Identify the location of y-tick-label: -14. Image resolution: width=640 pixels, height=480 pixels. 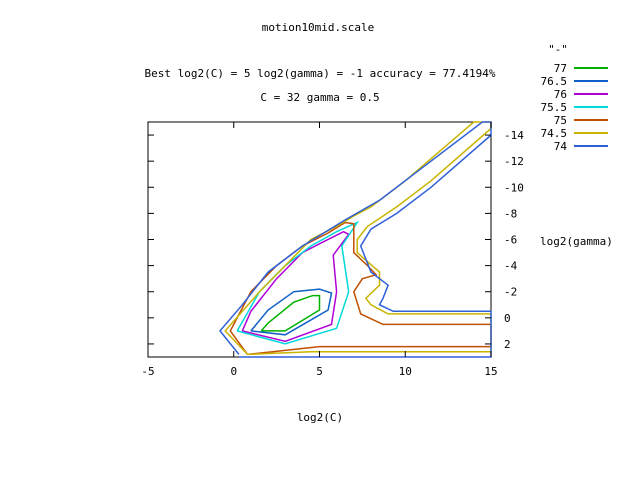
(514, 135).